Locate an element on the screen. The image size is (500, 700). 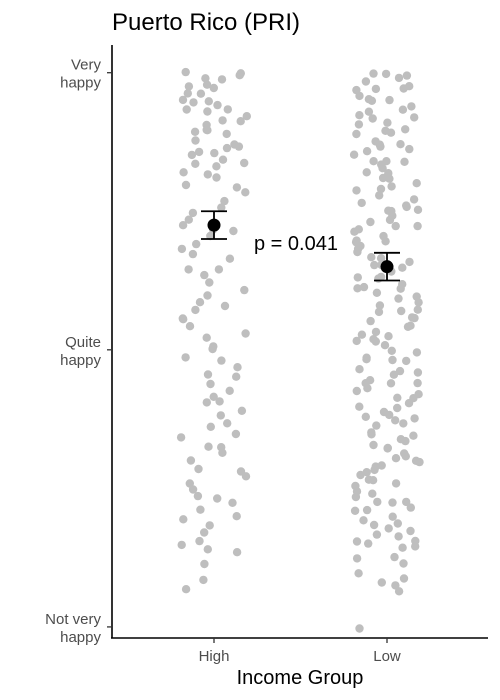
mean-point is located at coordinates (387, 267).